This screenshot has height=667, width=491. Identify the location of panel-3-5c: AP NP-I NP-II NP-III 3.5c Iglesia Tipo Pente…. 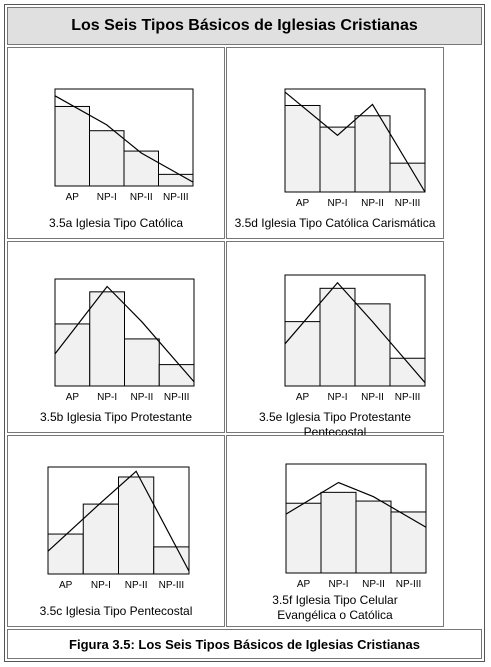
(116, 531).